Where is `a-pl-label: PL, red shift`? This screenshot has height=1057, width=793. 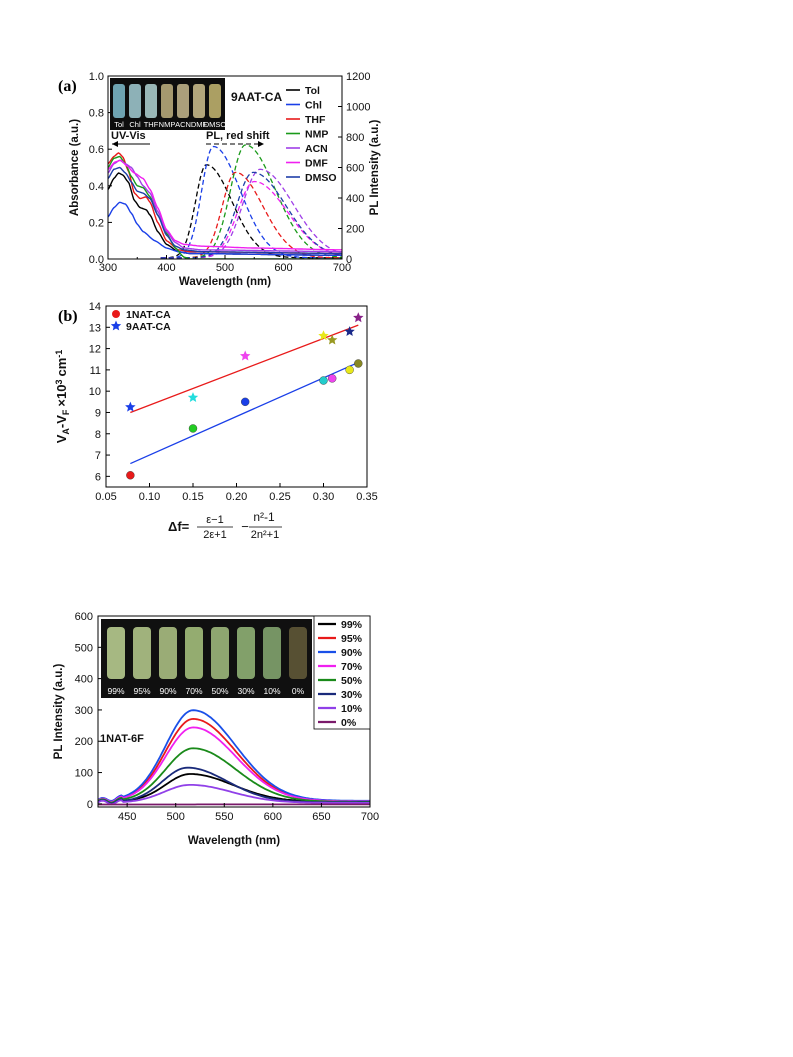
a-pl-label: PL, red shift is located at coordinates (238, 136).